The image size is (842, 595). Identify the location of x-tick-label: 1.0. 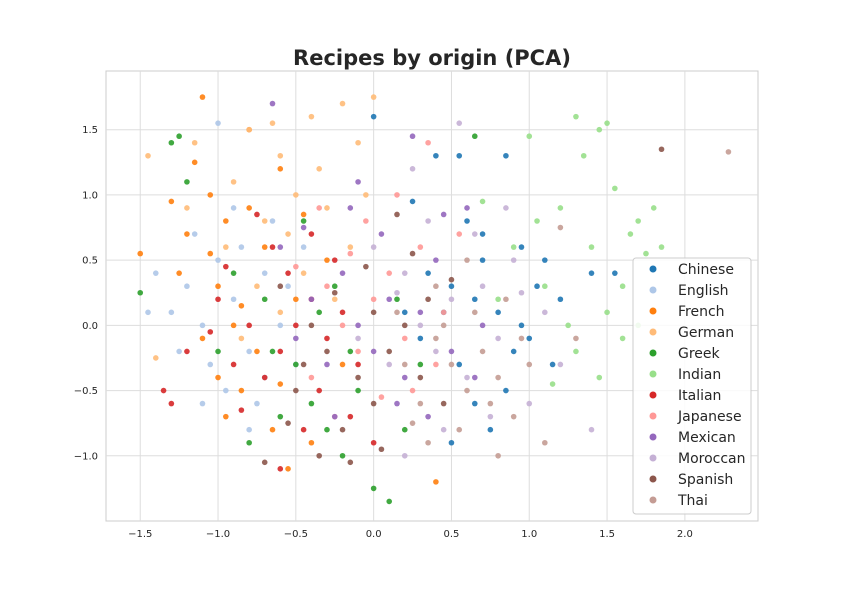
(529, 534).